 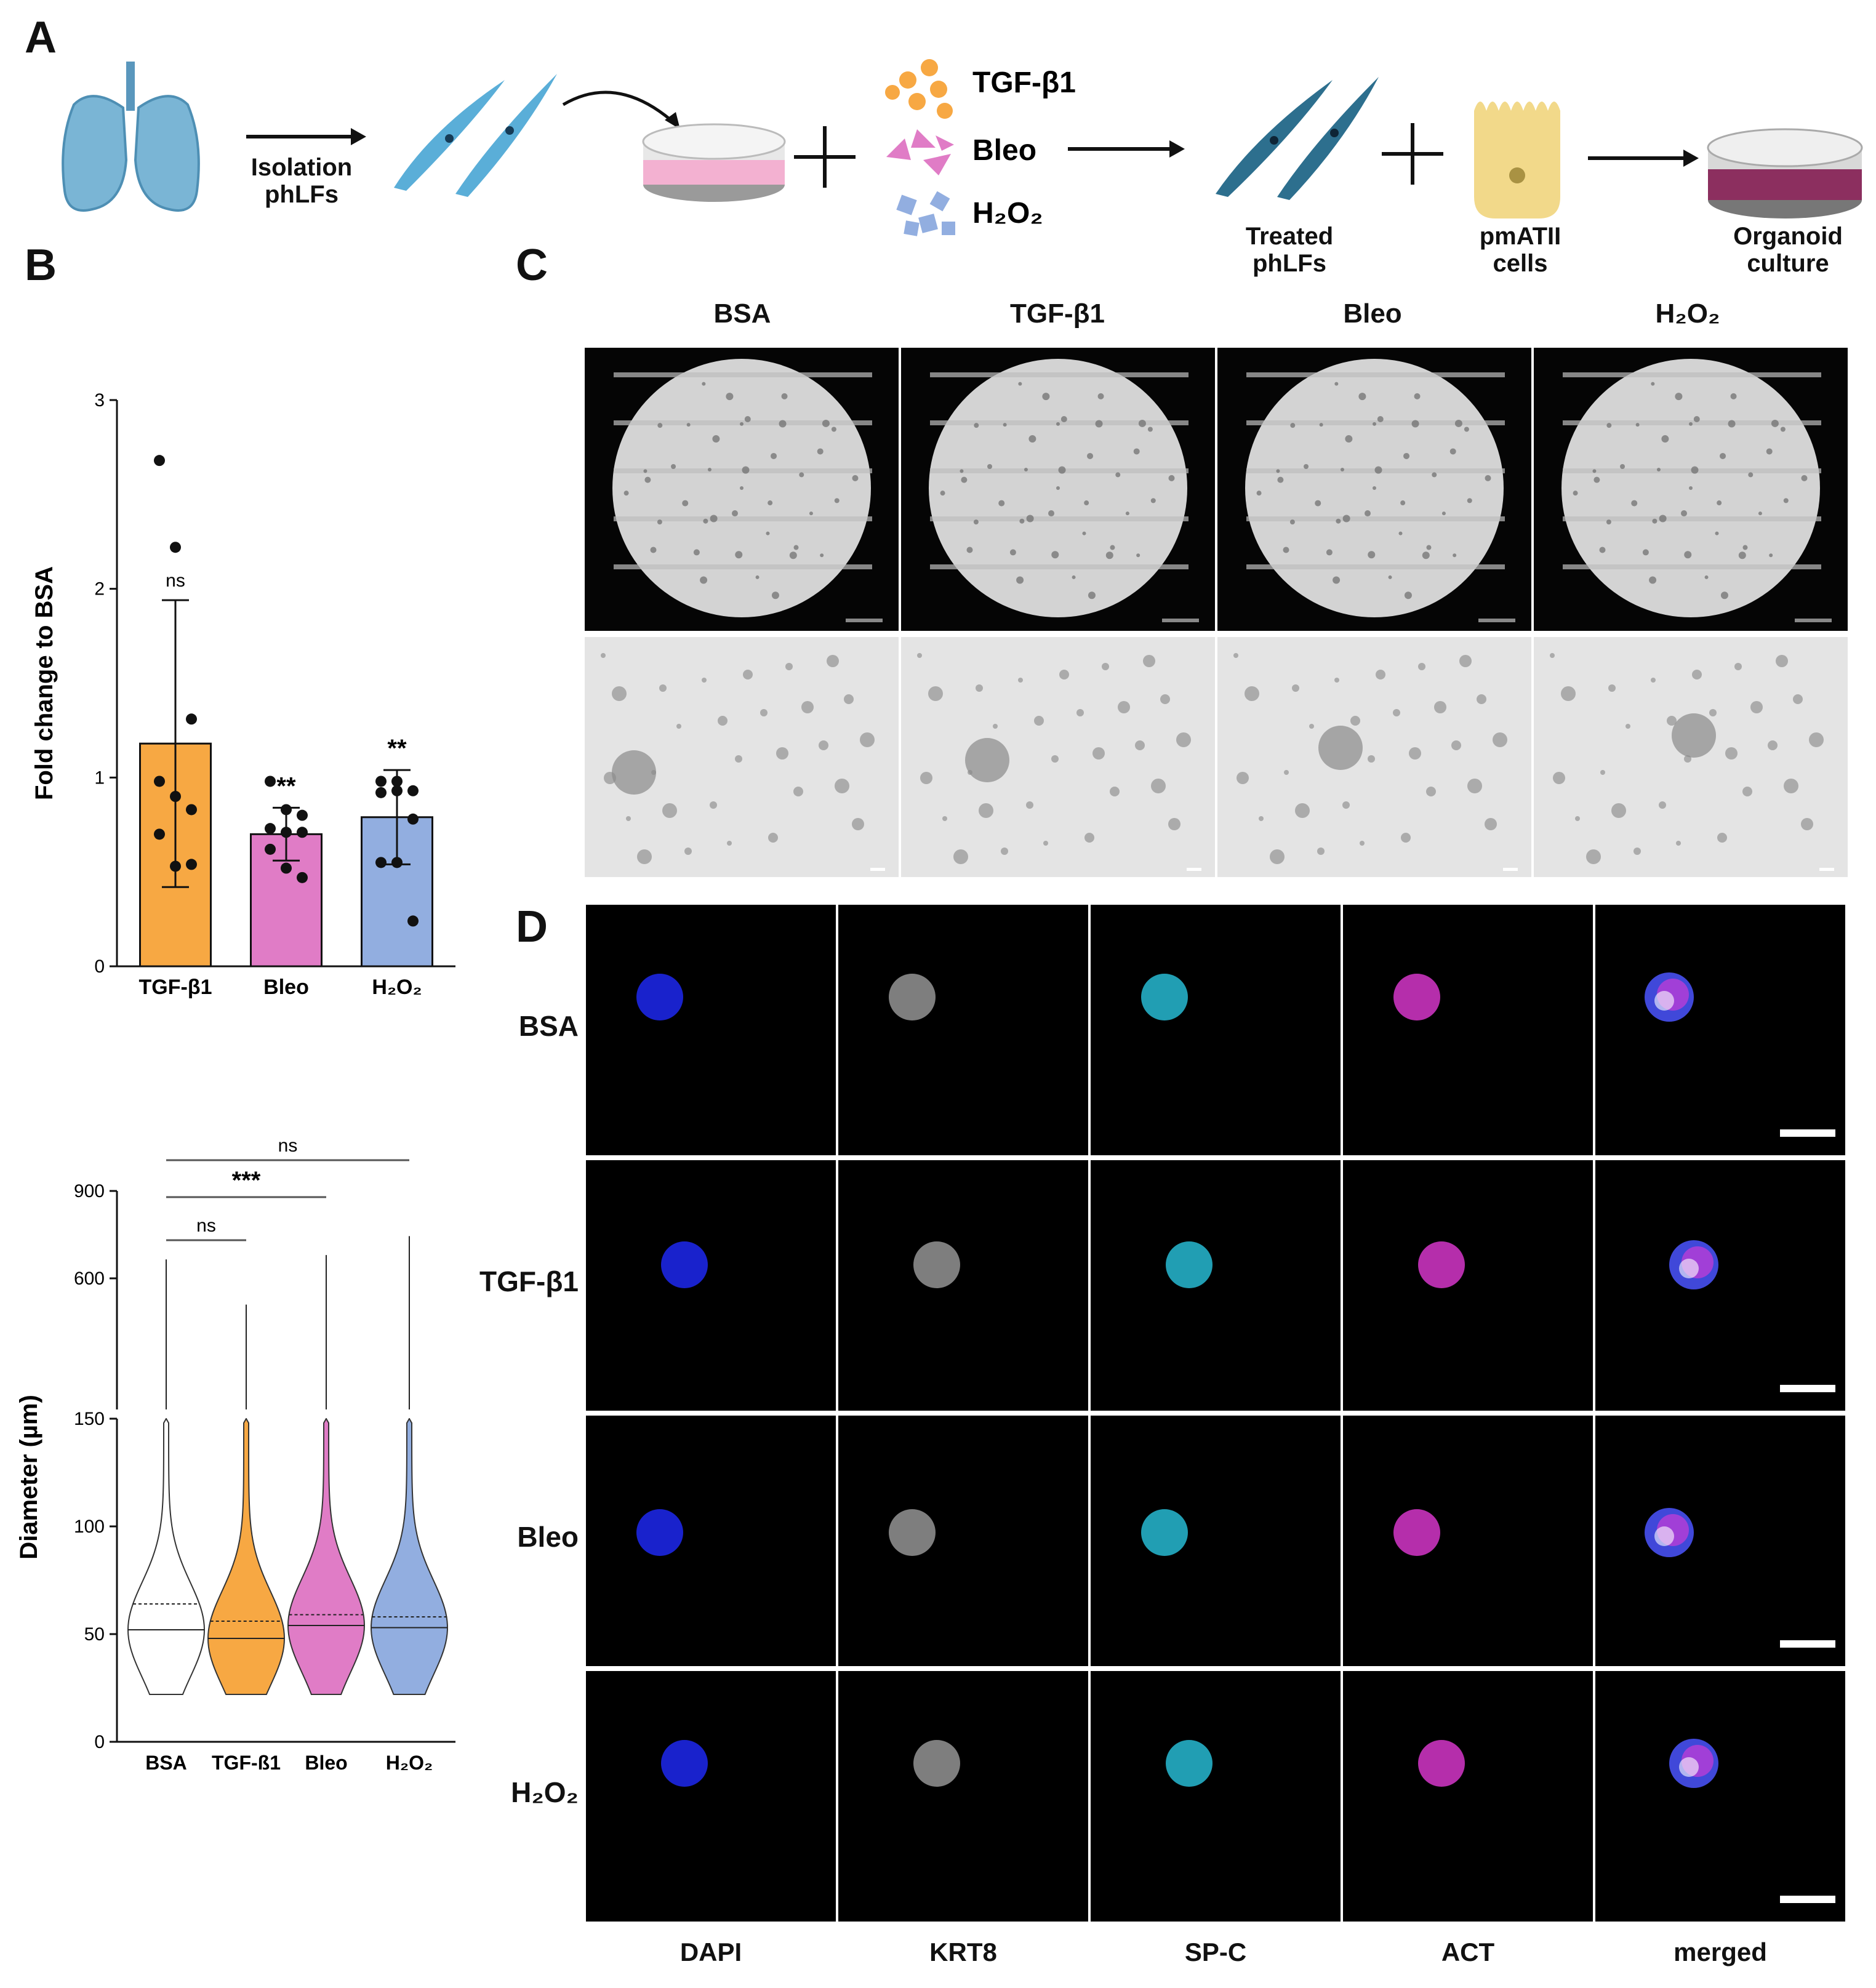 I want to click on panel-c-column-header: H₂O₂, so click(x=1688, y=314).